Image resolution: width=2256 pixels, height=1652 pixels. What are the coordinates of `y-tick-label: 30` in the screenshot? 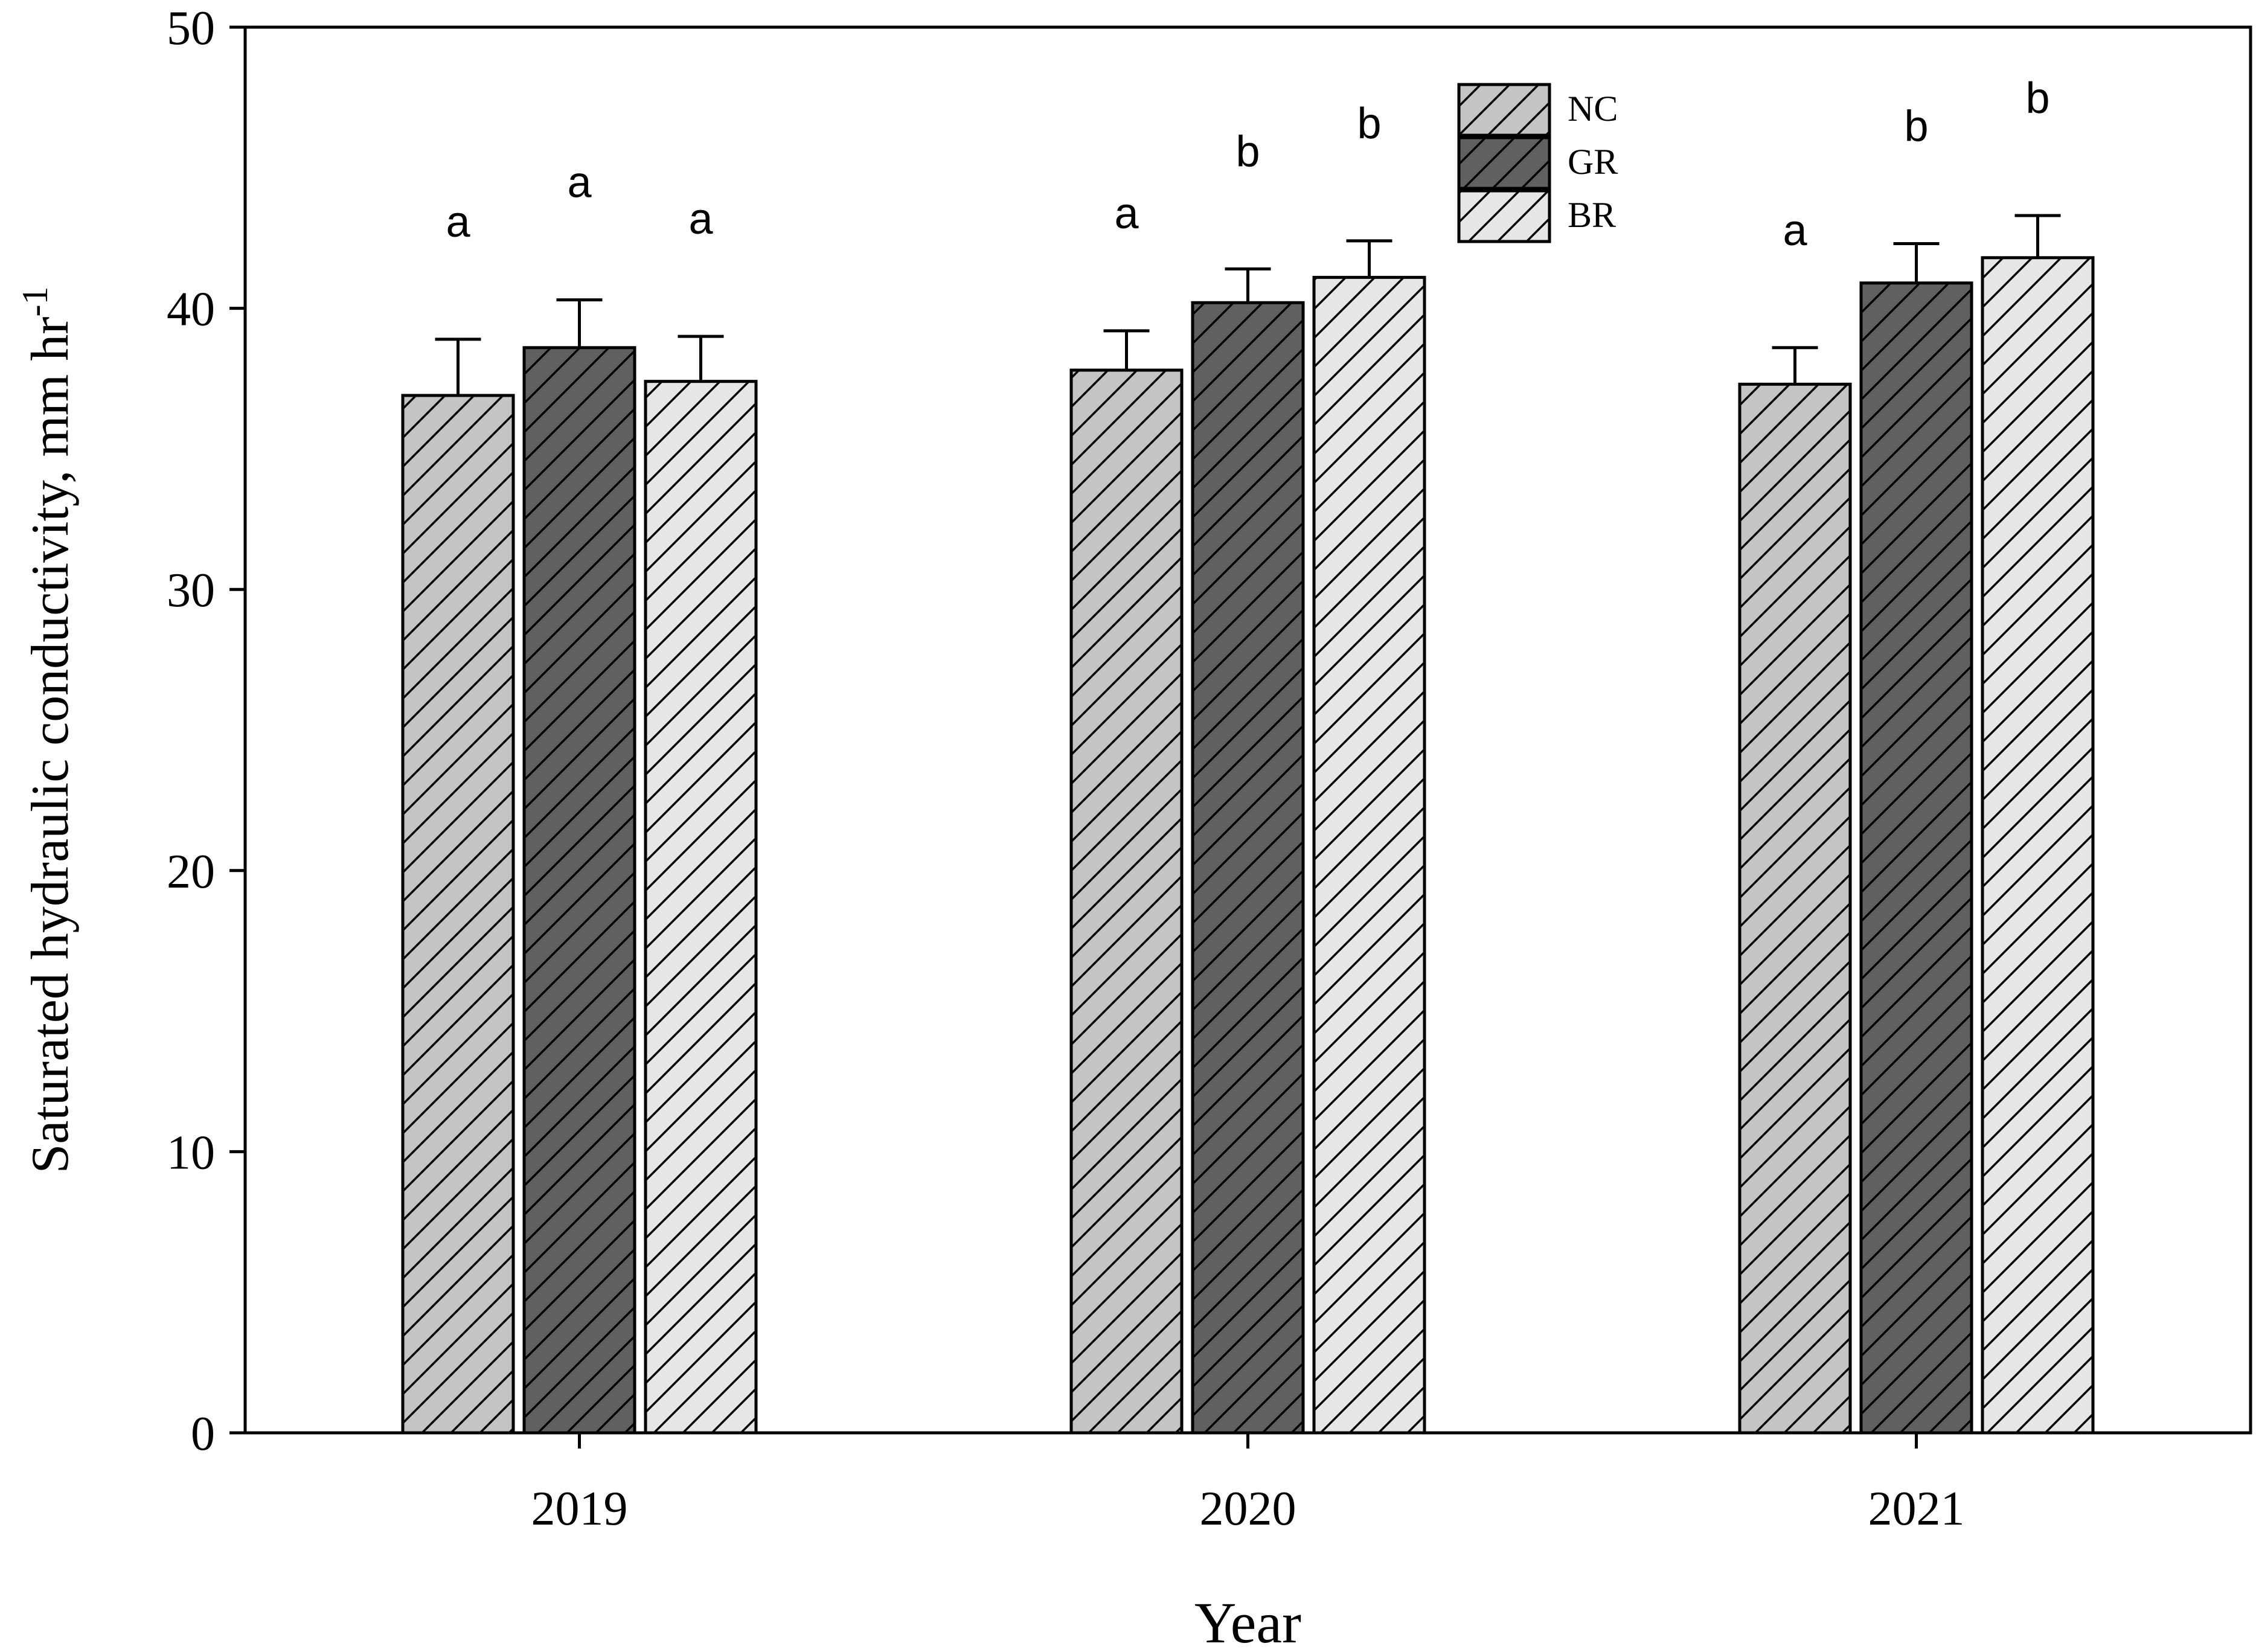 It's located at (191, 590).